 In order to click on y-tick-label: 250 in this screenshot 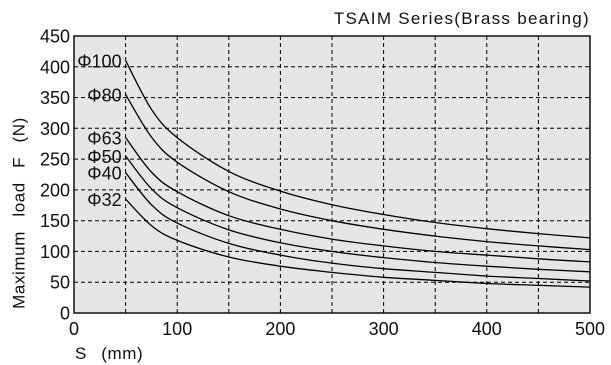, I will do `click(55, 160)`.